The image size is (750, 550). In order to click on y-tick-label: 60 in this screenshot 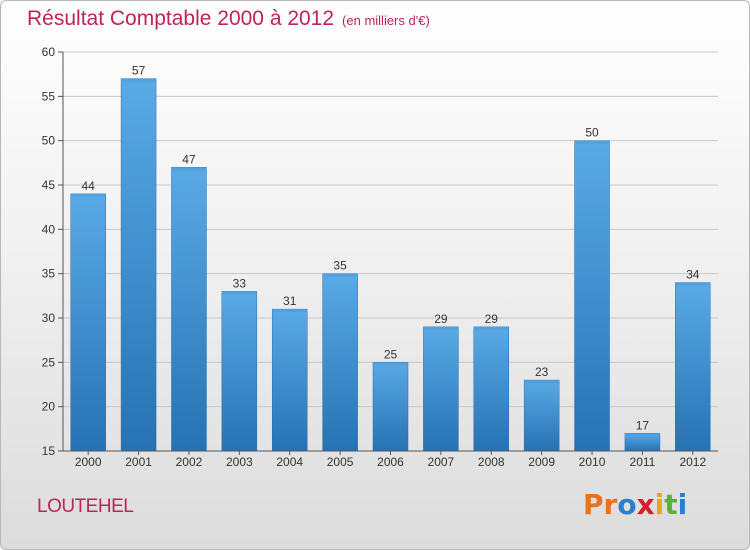, I will do `click(49, 52)`.